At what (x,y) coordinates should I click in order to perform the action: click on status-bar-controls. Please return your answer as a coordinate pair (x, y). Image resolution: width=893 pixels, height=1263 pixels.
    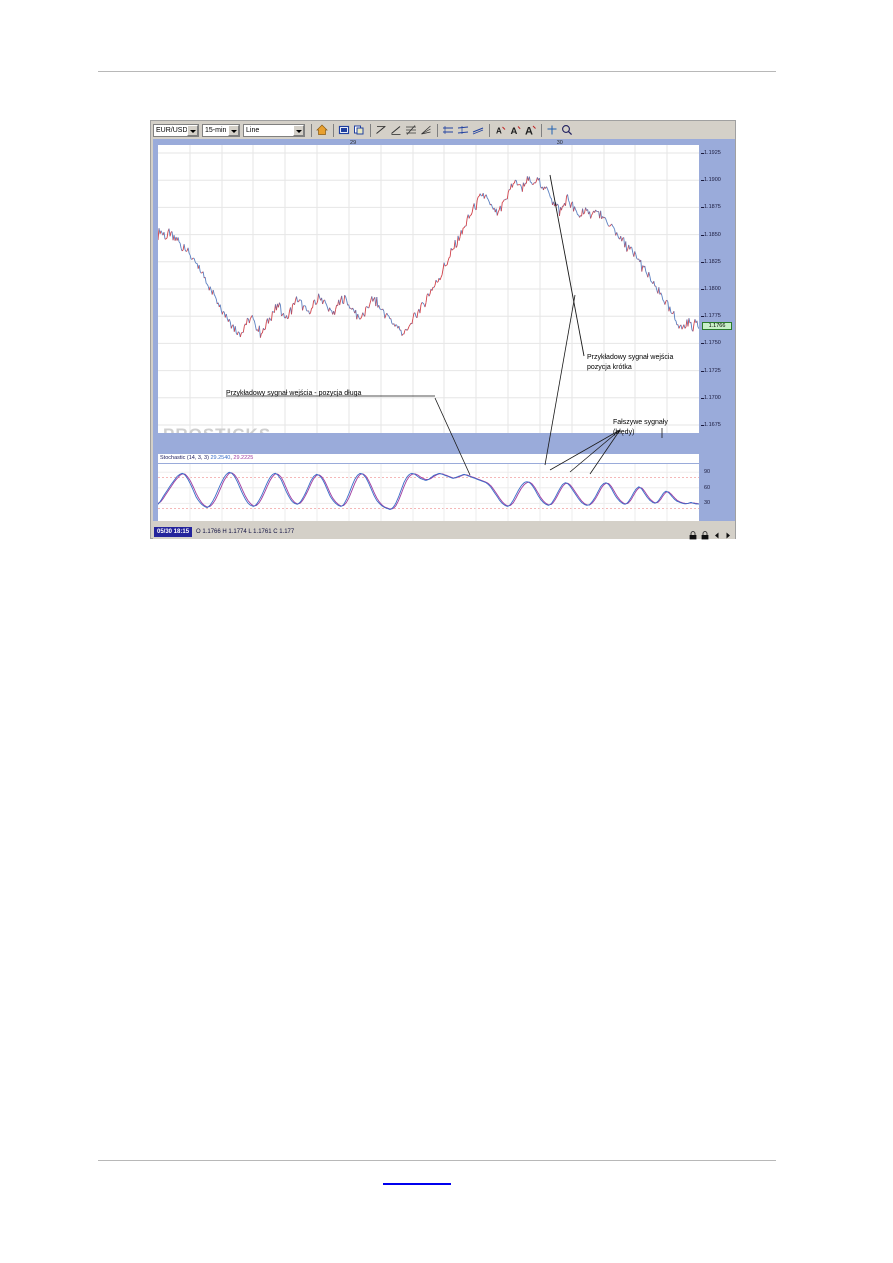
    Looking at the image, I should click on (710, 533).